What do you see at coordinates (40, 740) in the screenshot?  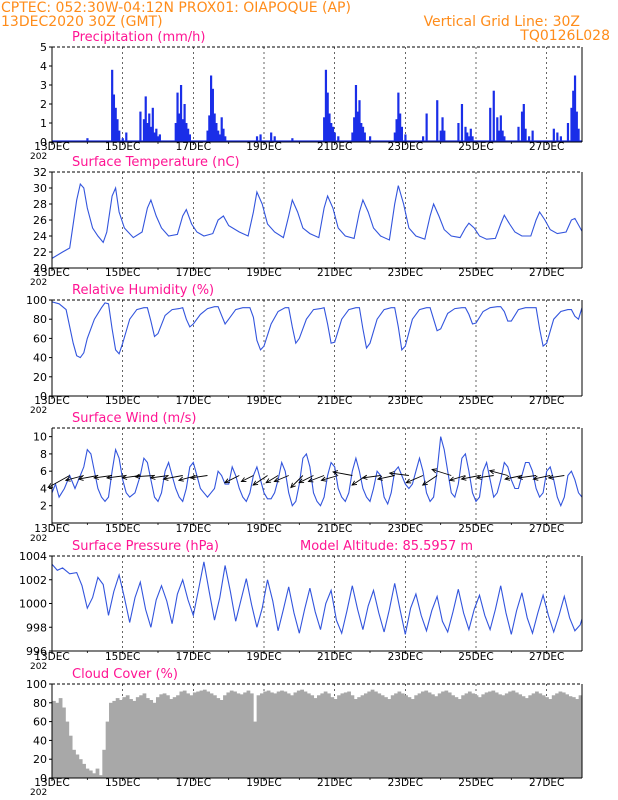 I see `y-tick-label: 40` at bounding box center [40, 740].